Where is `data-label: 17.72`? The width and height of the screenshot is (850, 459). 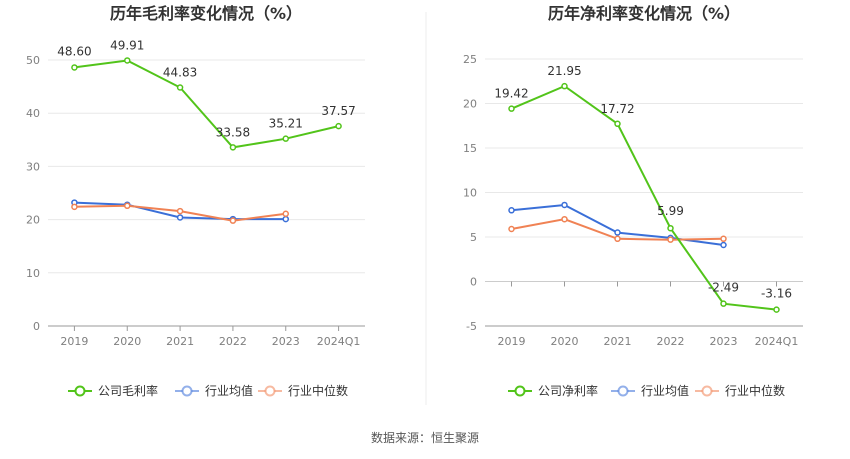
data-label: 17.72 is located at coordinates (617, 109).